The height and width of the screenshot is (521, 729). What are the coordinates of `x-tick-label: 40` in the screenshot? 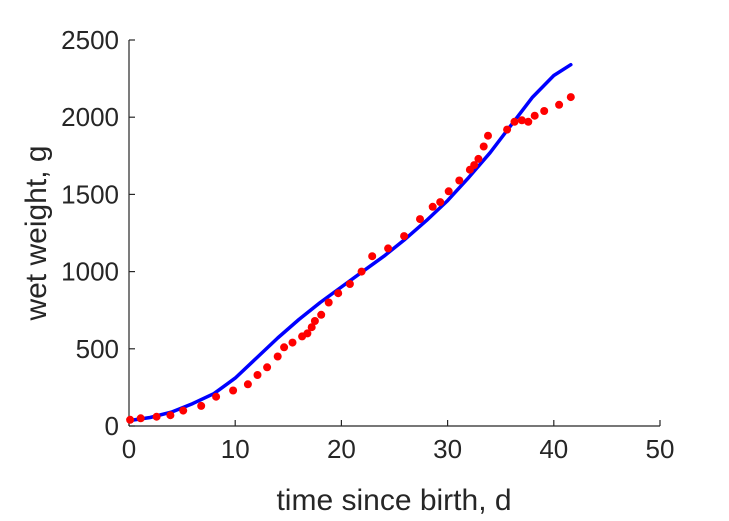 It's located at (553, 449).